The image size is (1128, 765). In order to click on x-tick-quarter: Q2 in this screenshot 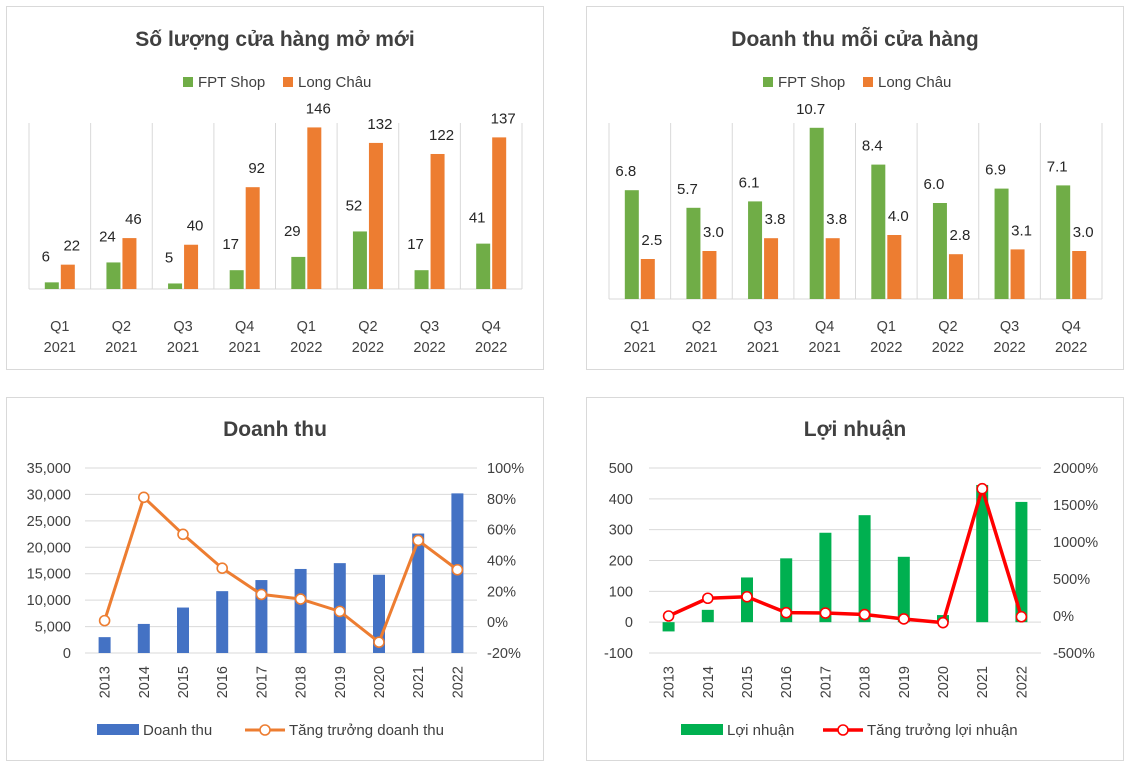, I will do `click(367, 327)`.